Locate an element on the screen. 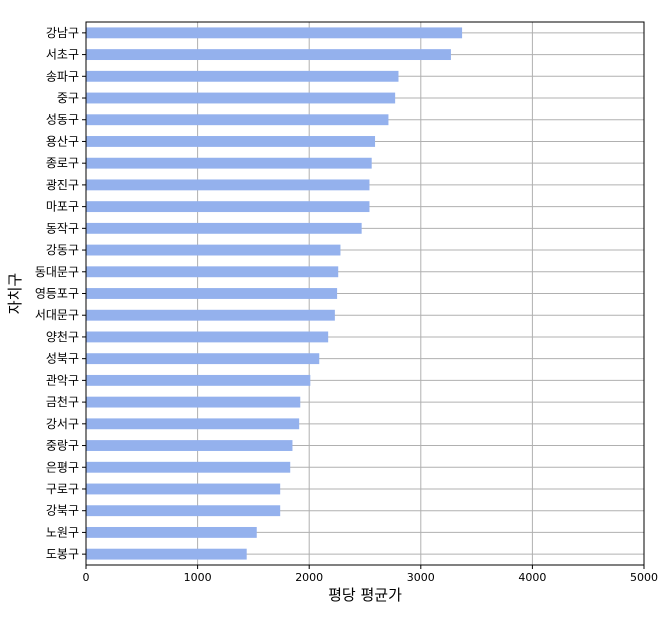  y-tick-label: 동작구 is located at coordinates (62, 228).